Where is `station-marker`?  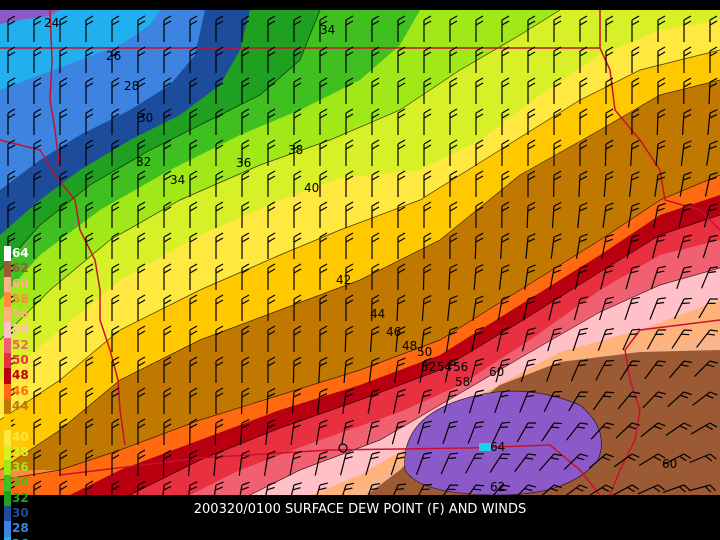
station-marker is located at coordinates (485, 447).